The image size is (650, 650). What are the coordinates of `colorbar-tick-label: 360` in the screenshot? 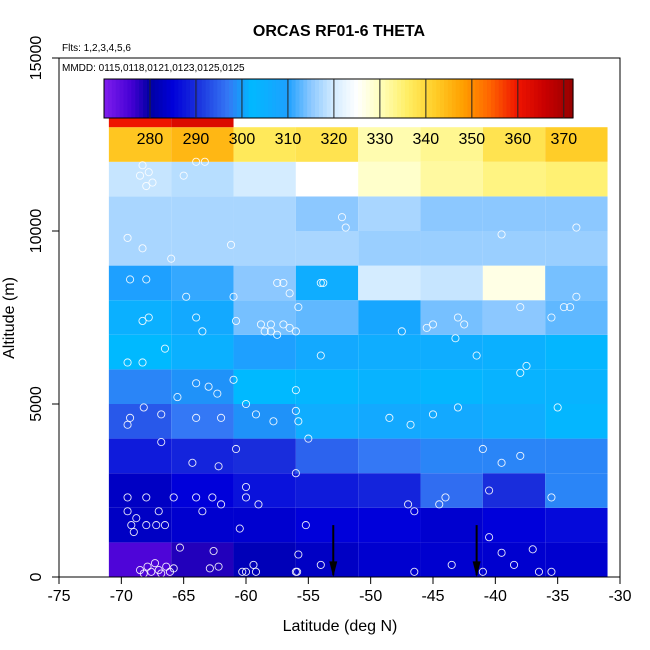 It's located at (517, 139).